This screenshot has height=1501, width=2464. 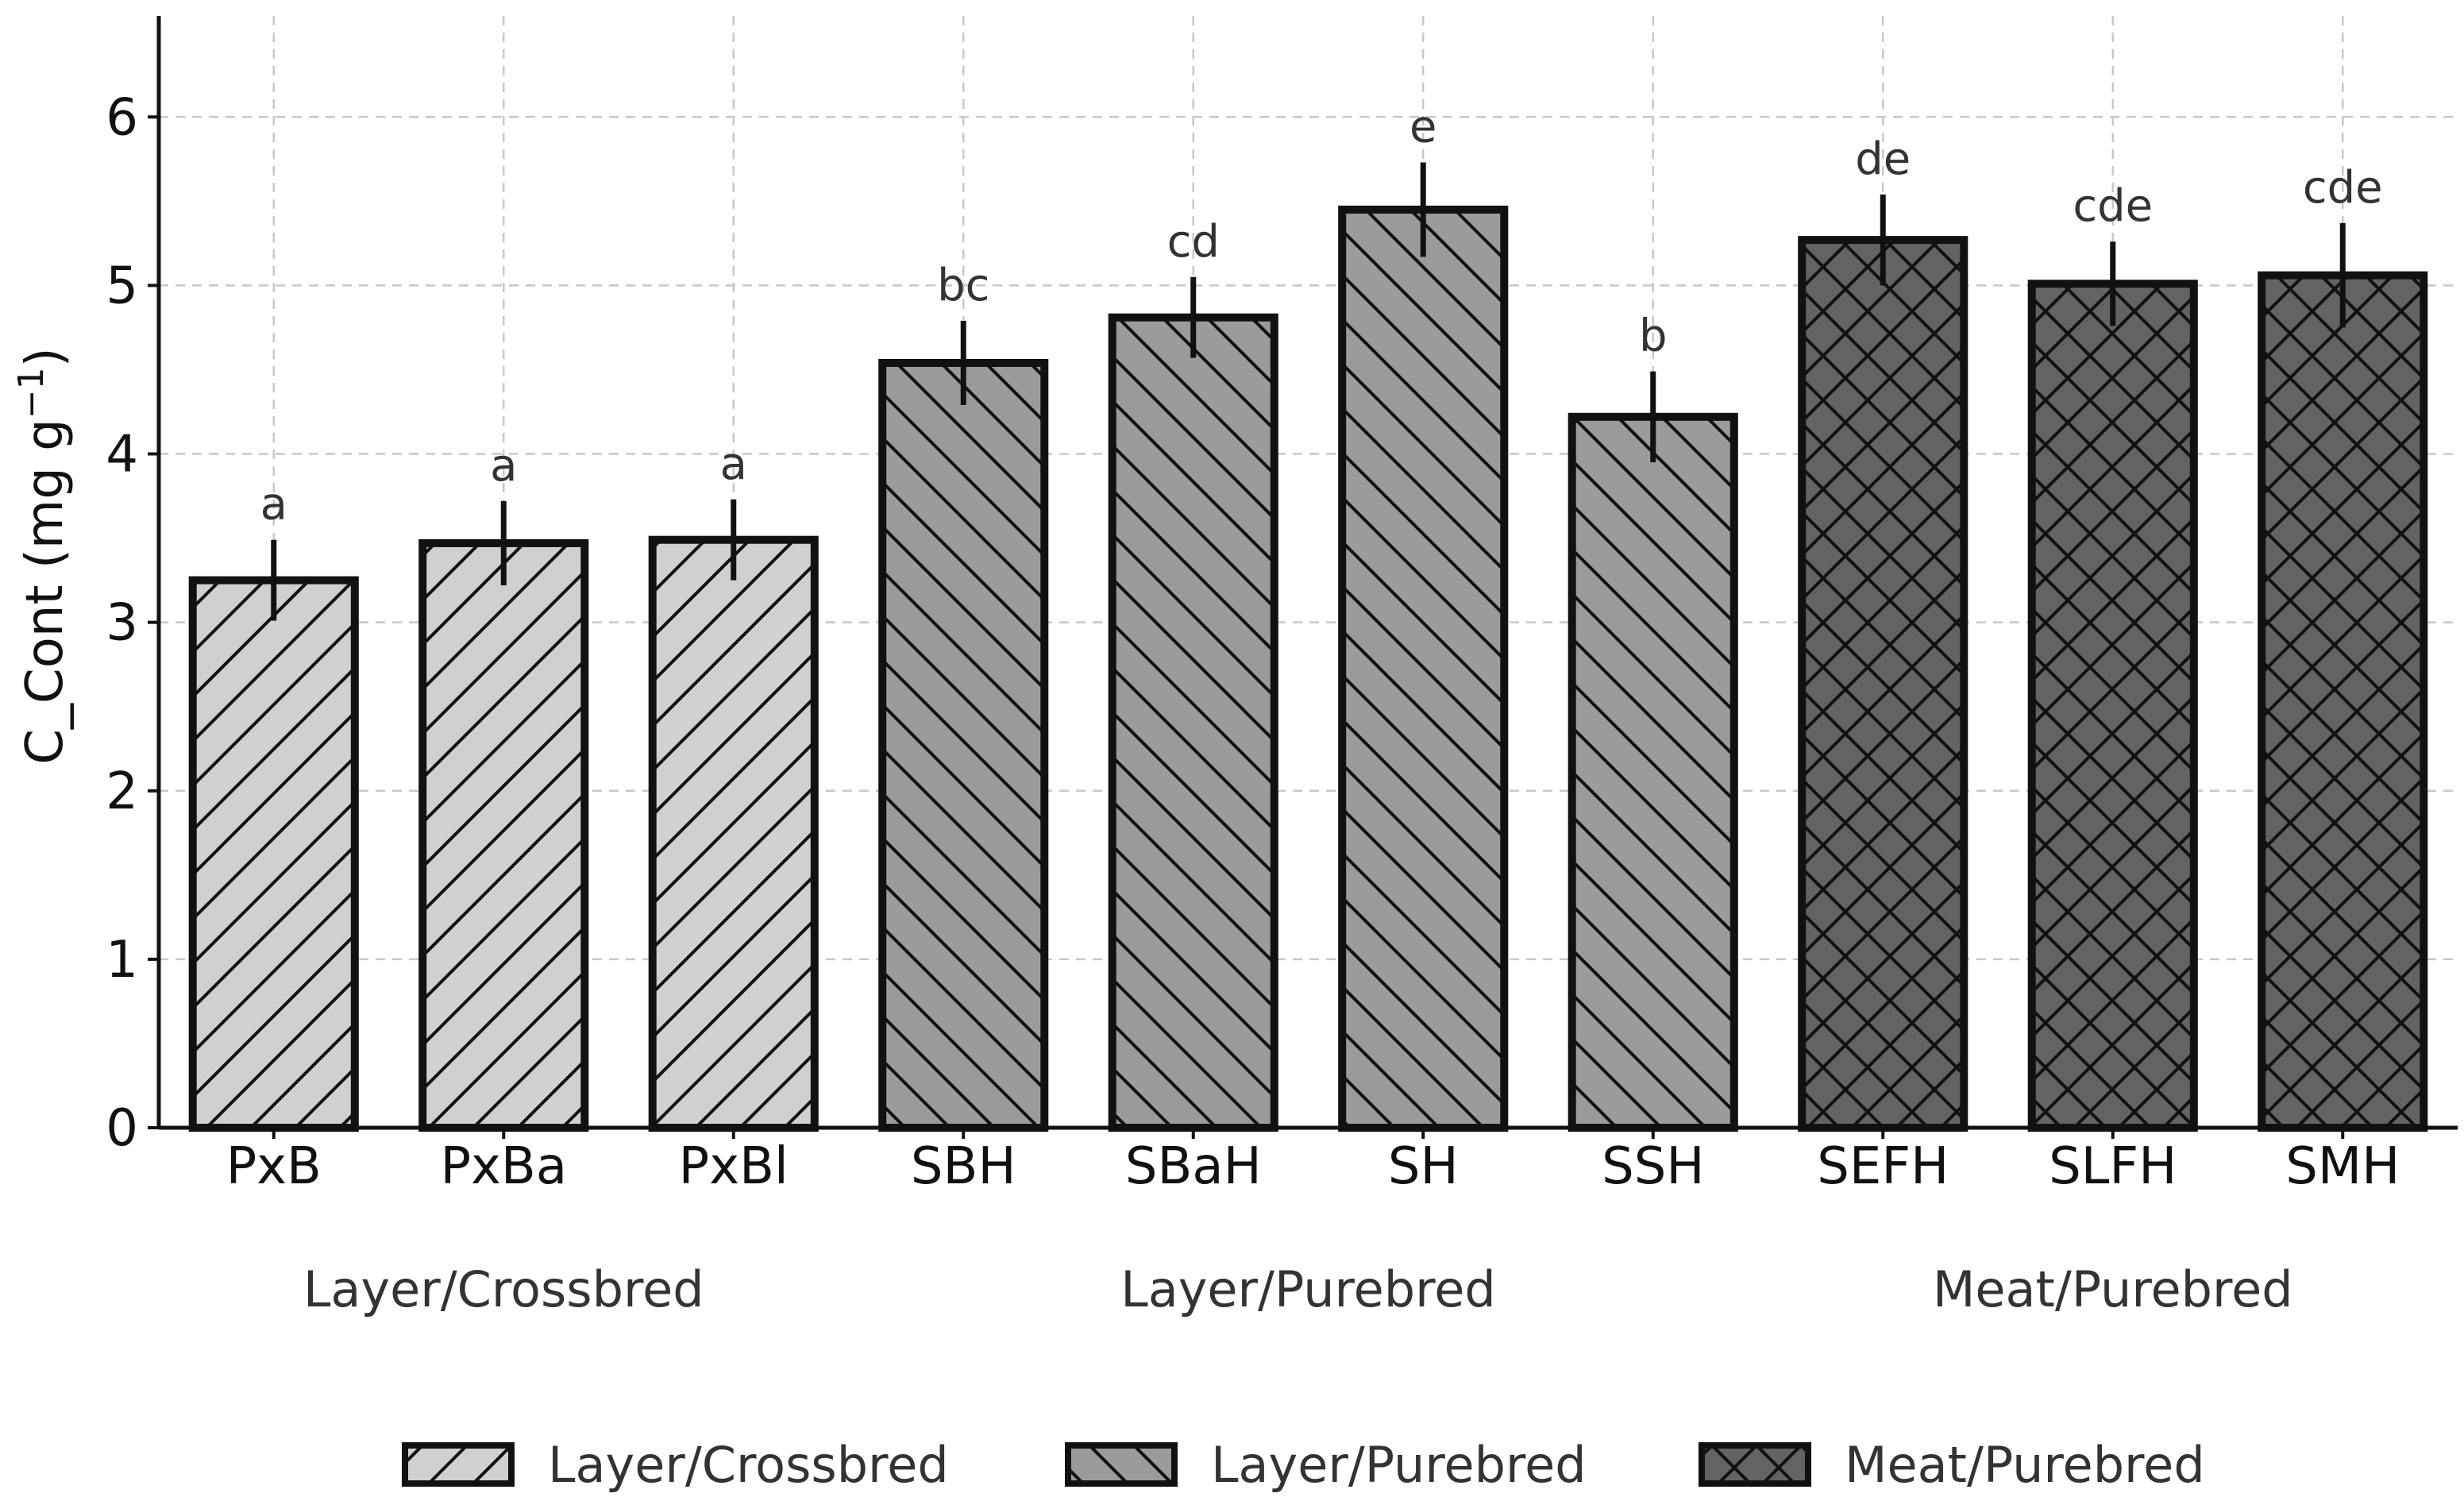 What do you see at coordinates (734, 1166) in the screenshot?
I see `x-tick-label: PxBl` at bounding box center [734, 1166].